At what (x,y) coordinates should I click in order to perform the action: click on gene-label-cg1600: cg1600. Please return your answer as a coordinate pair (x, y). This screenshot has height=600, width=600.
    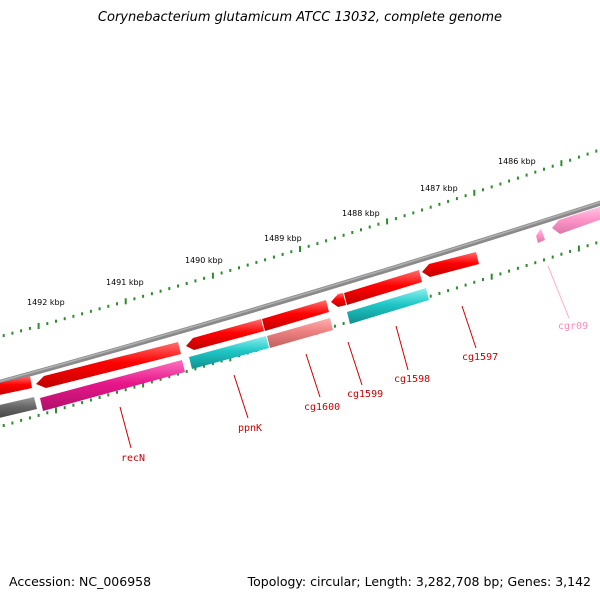
    Looking at the image, I should click on (322, 407).